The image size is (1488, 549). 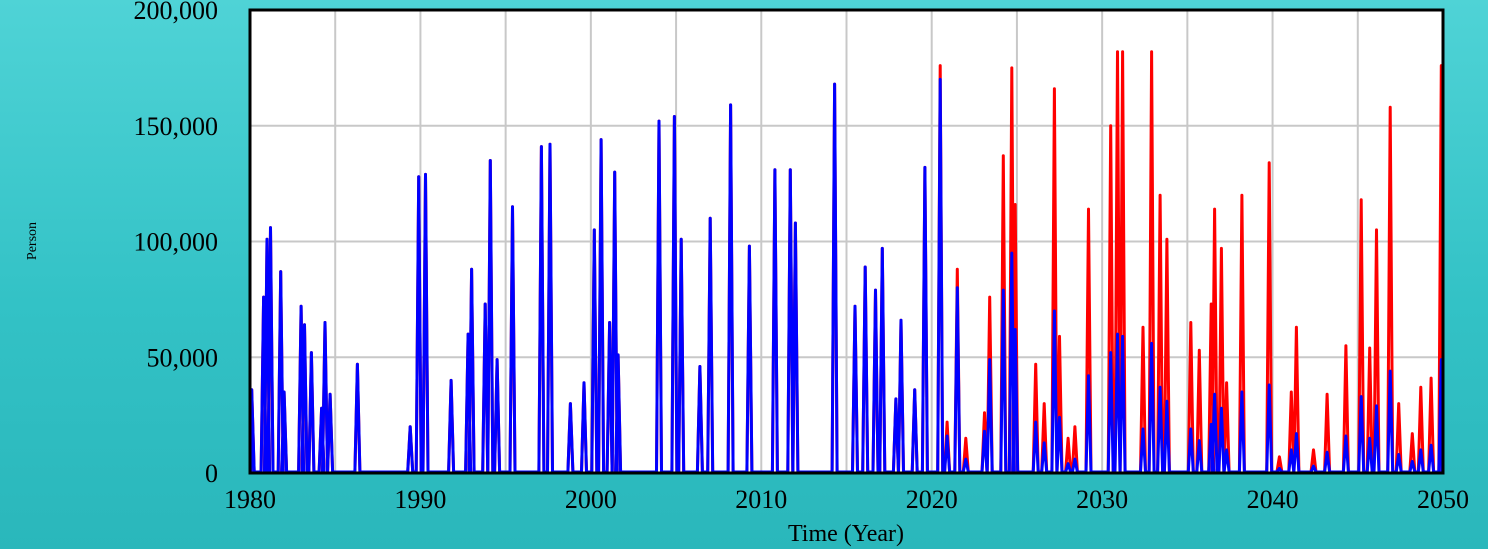 I want to click on x-tick-label: 2020, so click(x=932, y=499).